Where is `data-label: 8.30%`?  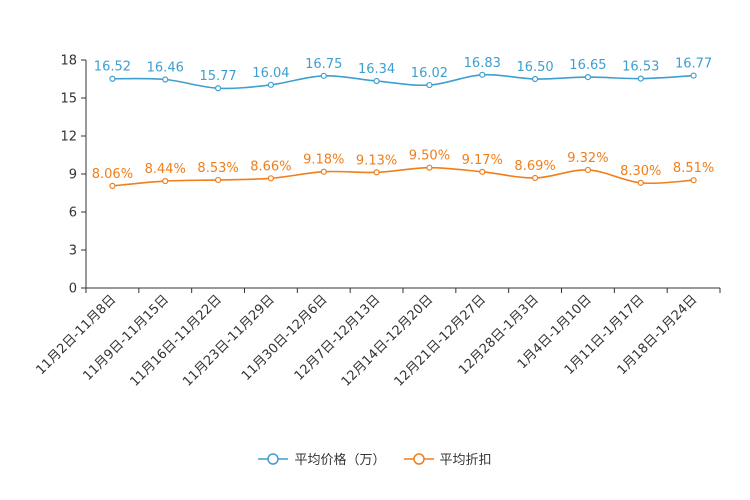 data-label: 8.30% is located at coordinates (640, 171).